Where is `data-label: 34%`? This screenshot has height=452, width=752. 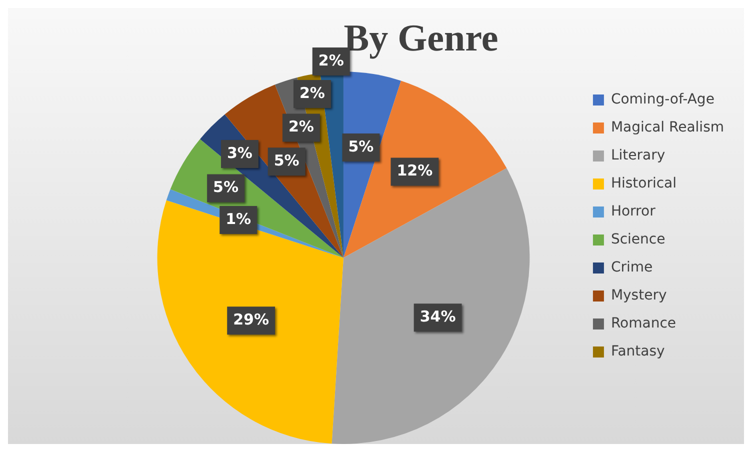 data-label: 34% is located at coordinates (438, 317).